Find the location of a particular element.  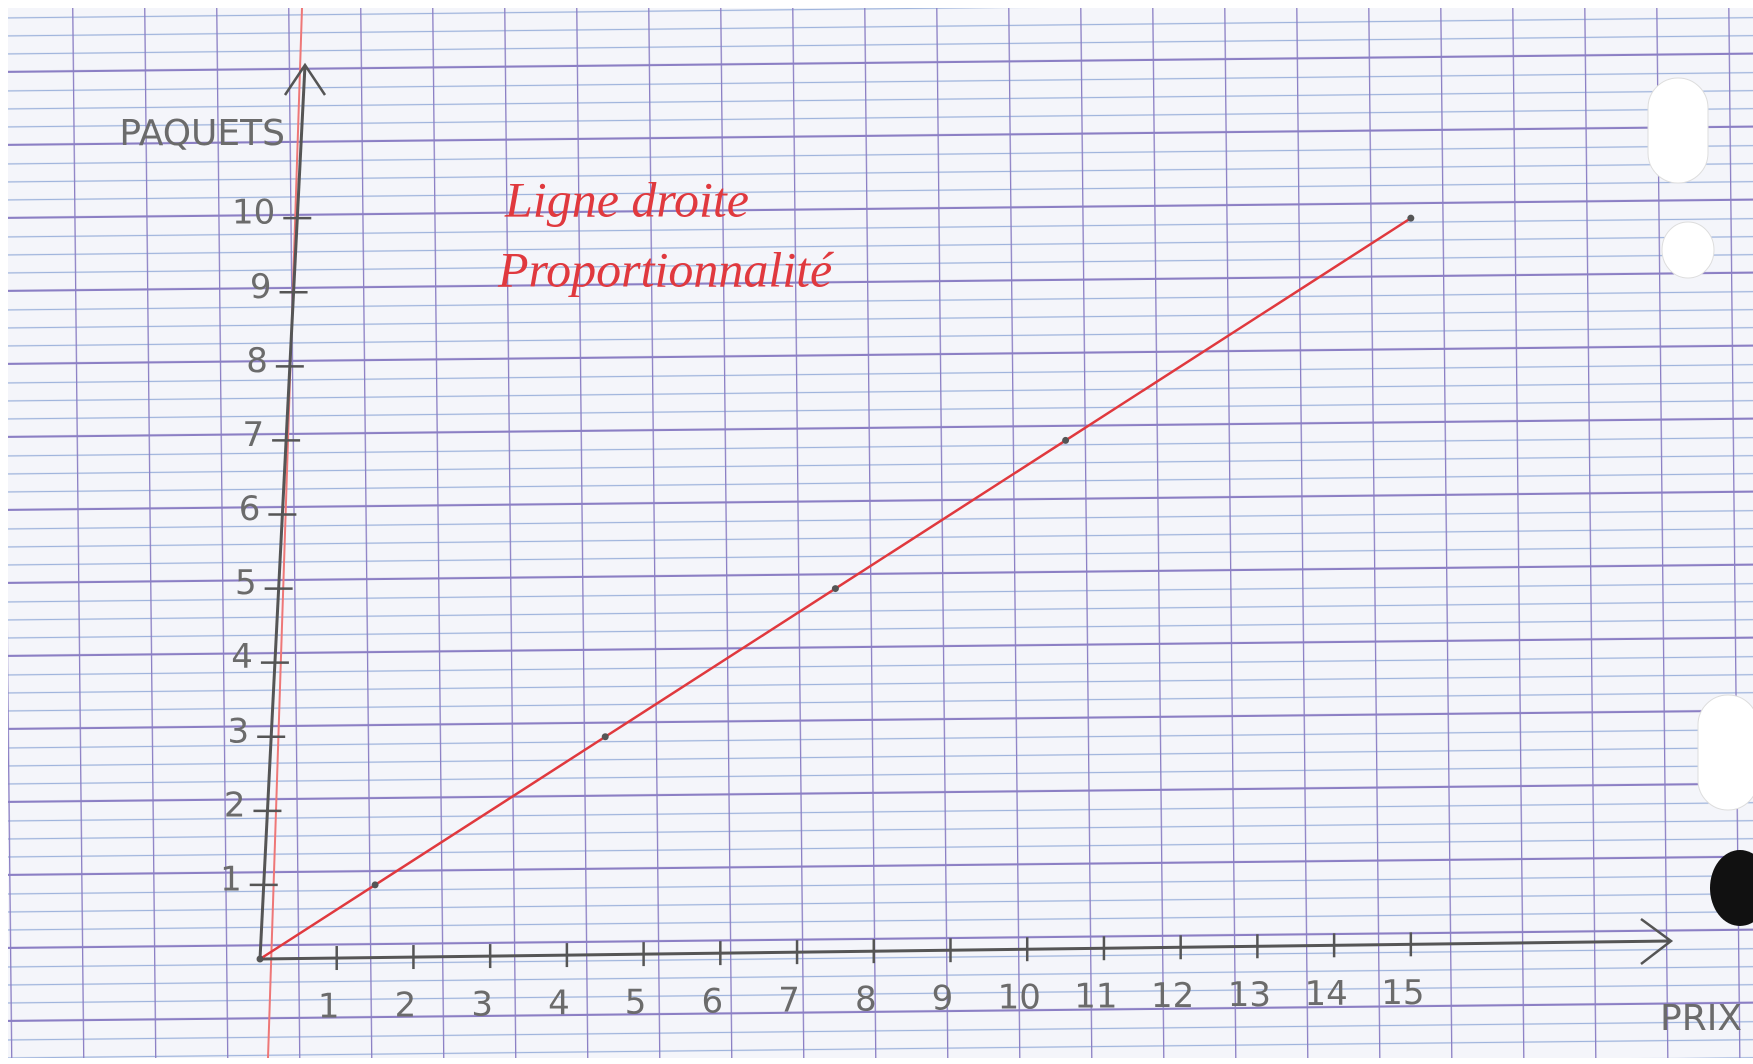

y-axis-label: PAQUETS is located at coordinates (202, 133).